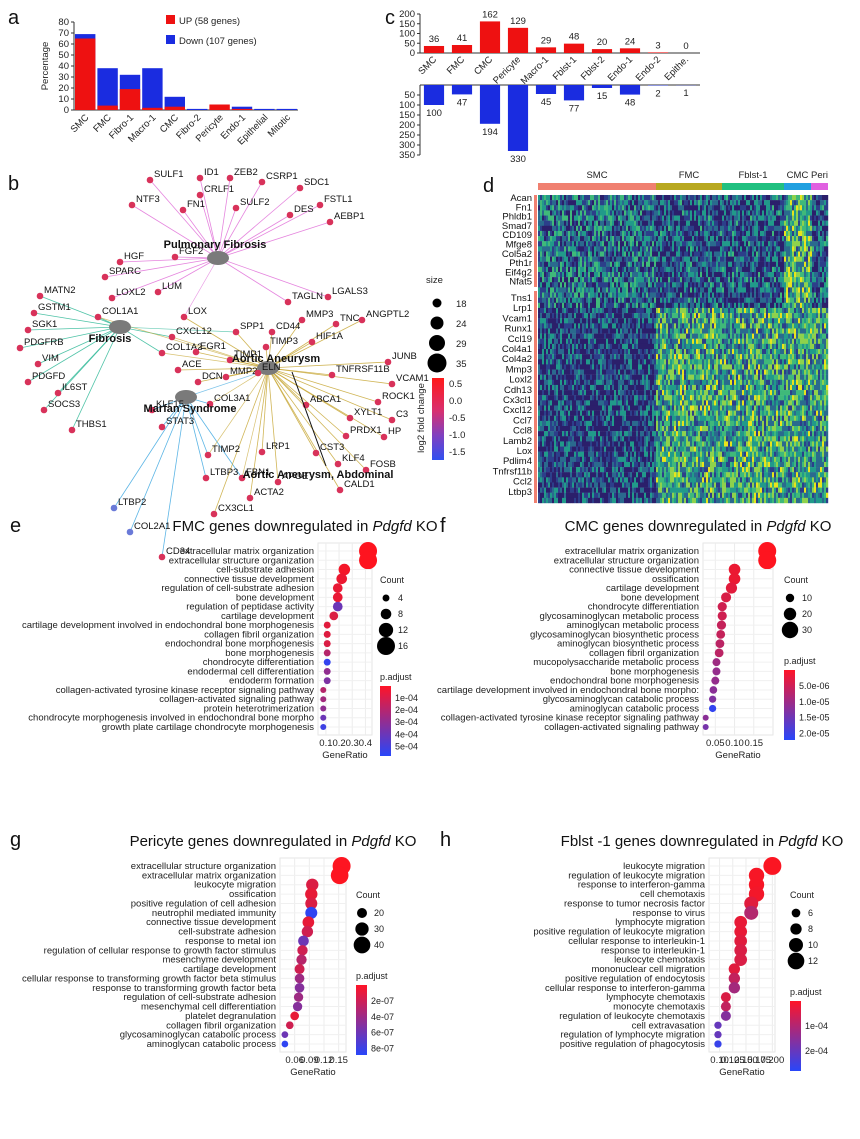 The height and width of the screenshot is (1139, 860). I want to click on network-gene-label: NTF3, so click(148, 199).